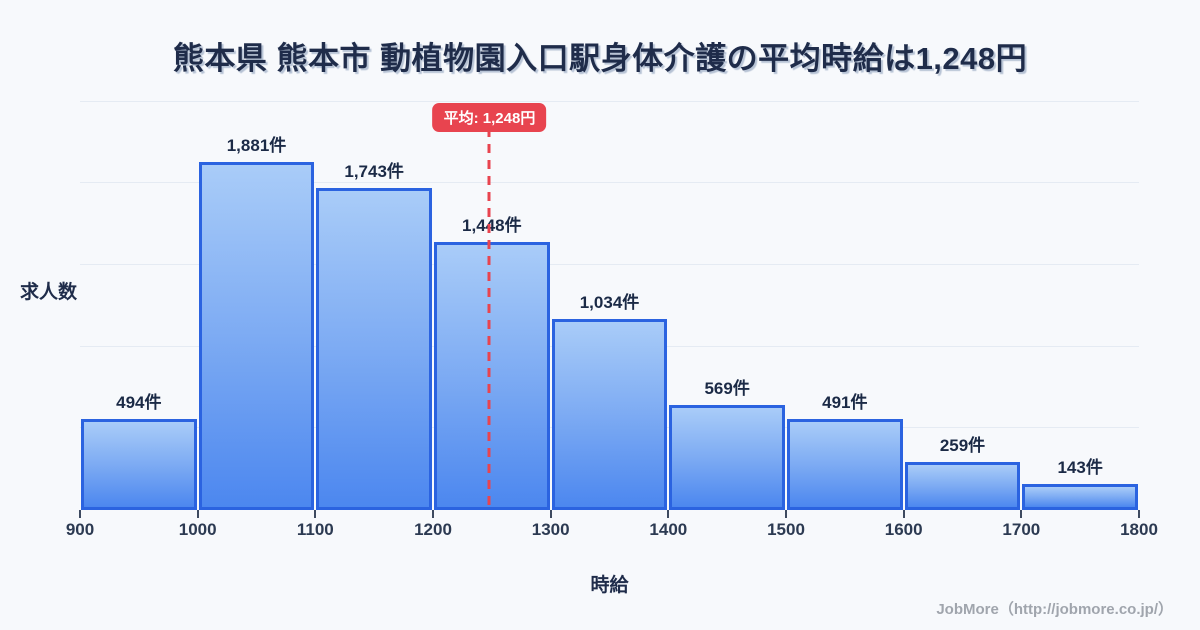  What do you see at coordinates (139, 402) in the screenshot?
I see `bar-value-label: 494件` at bounding box center [139, 402].